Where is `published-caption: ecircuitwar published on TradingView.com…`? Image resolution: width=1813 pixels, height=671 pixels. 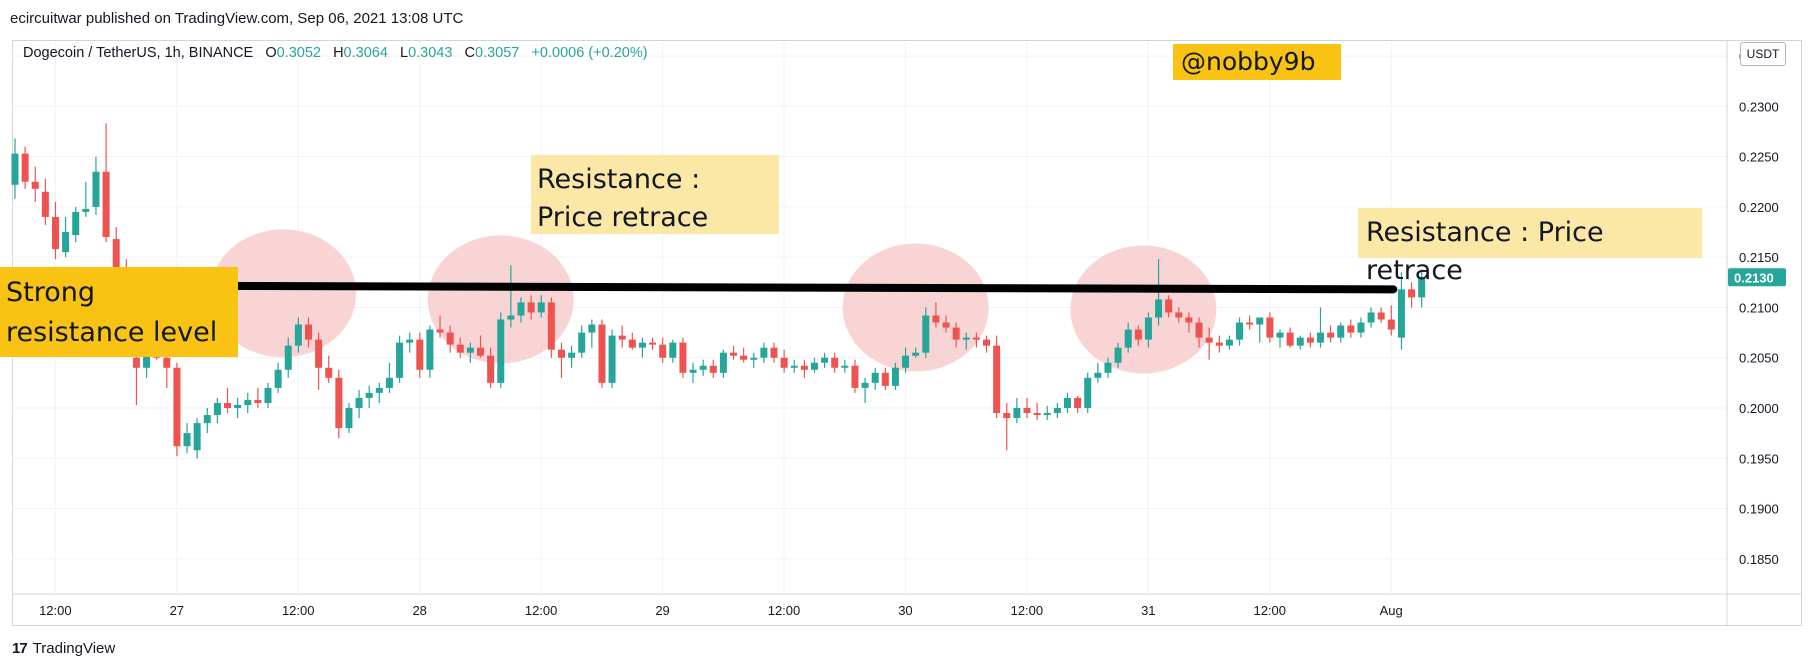 published-caption: ecircuitwar published on TradingView.com… is located at coordinates (237, 18).